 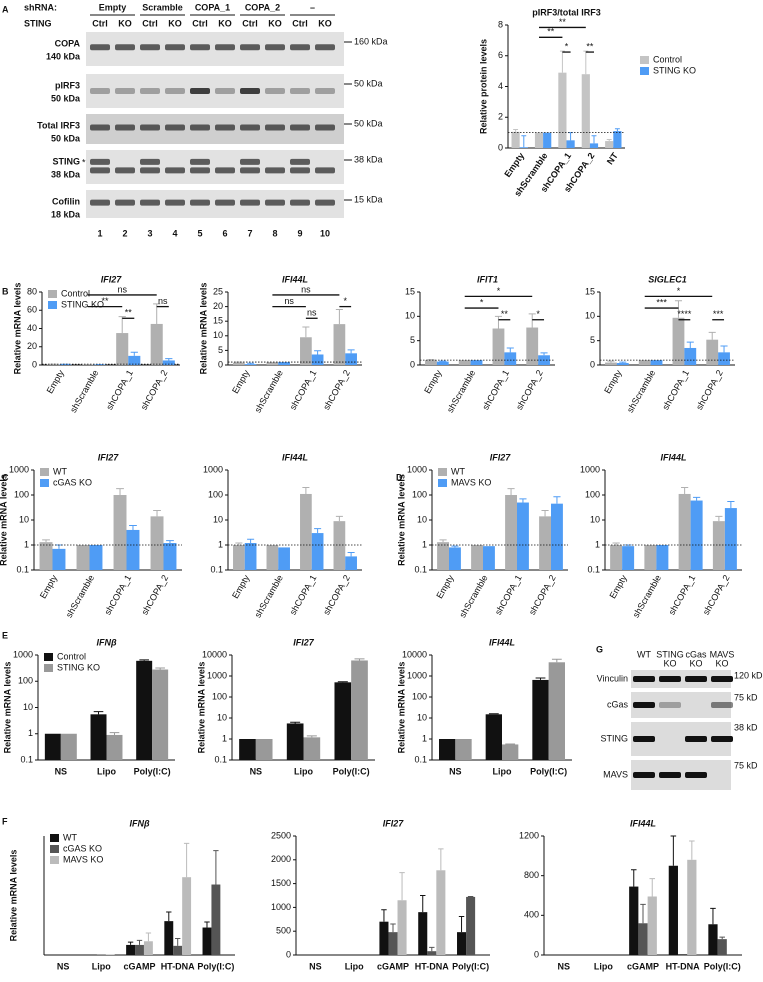 I want to click on lane-number: 9, so click(x=299, y=233).